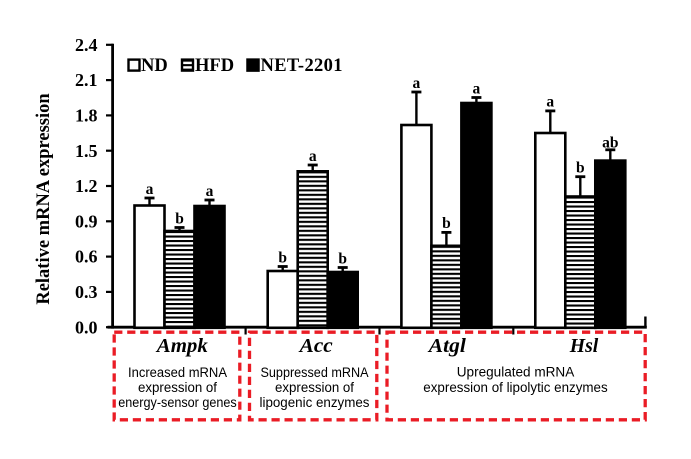  I want to click on svg-text: 1.5, so click(86, 151).